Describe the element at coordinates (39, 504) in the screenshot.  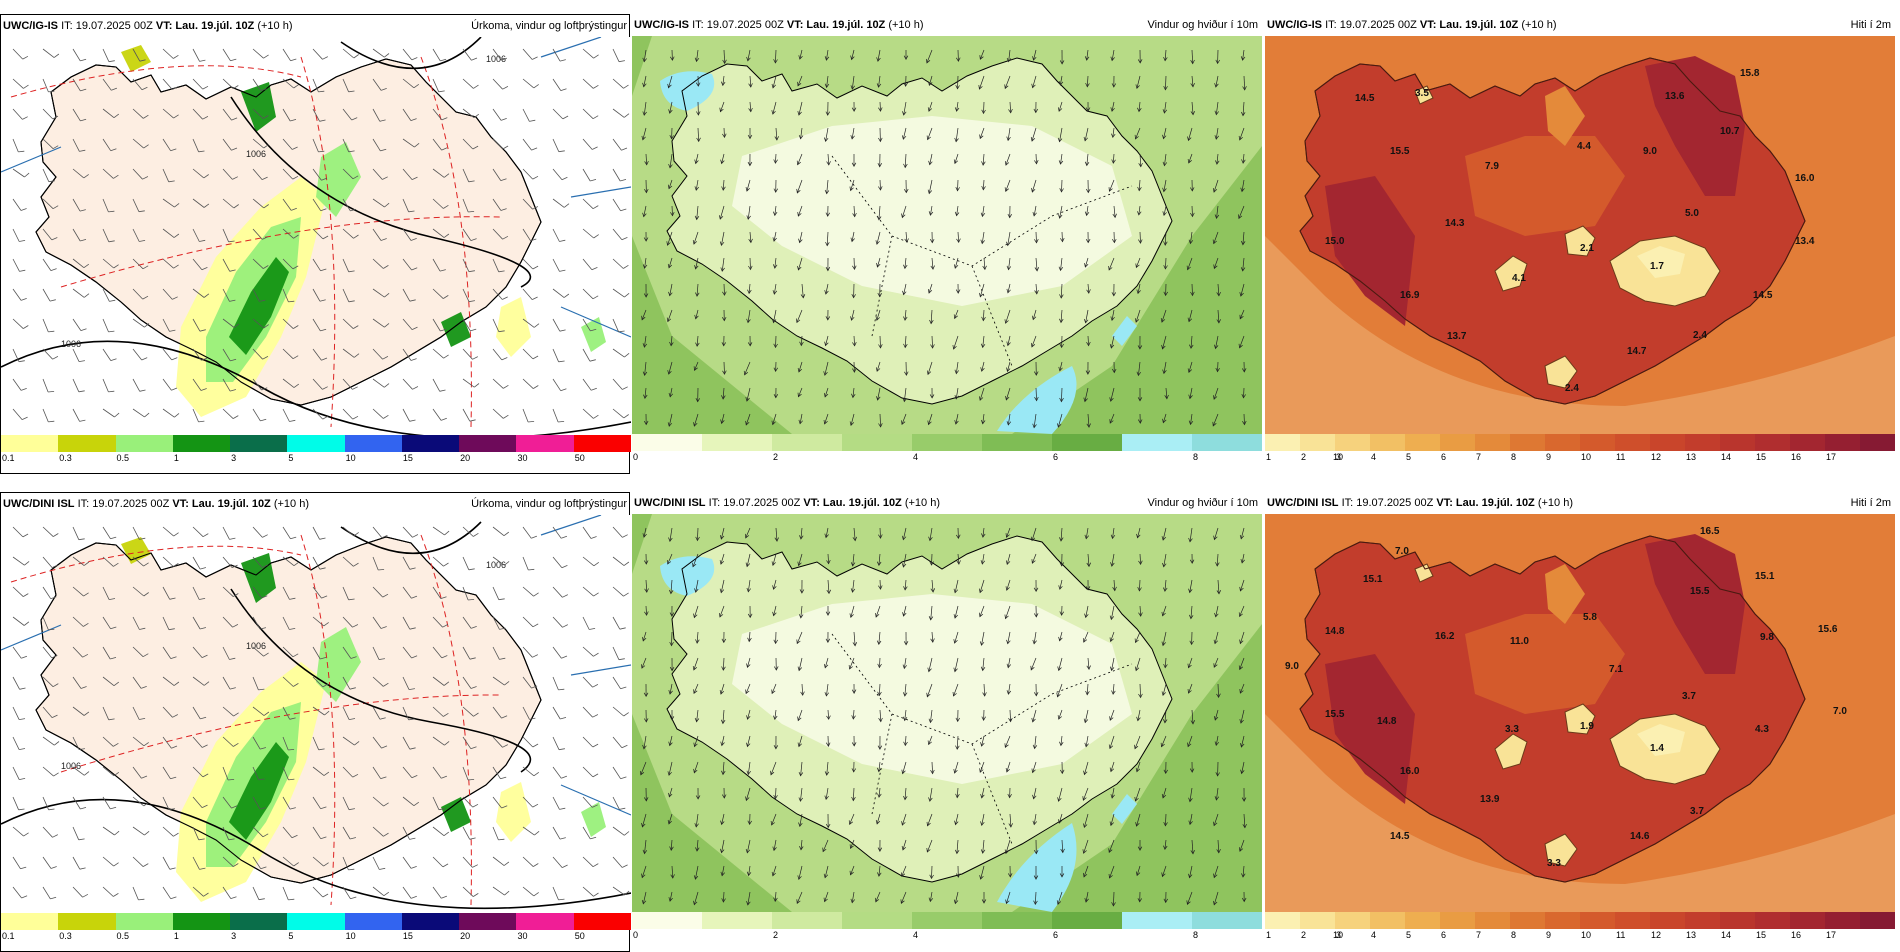
I see `model-name: UWC/DINI ISL` at that location.